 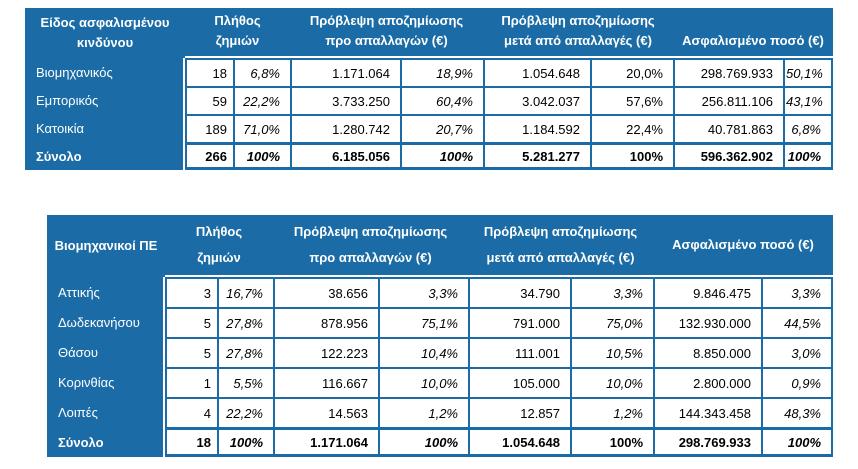 What do you see at coordinates (105, 128) in the screenshot?
I see `row-label-cell: Κατοικία` at bounding box center [105, 128].